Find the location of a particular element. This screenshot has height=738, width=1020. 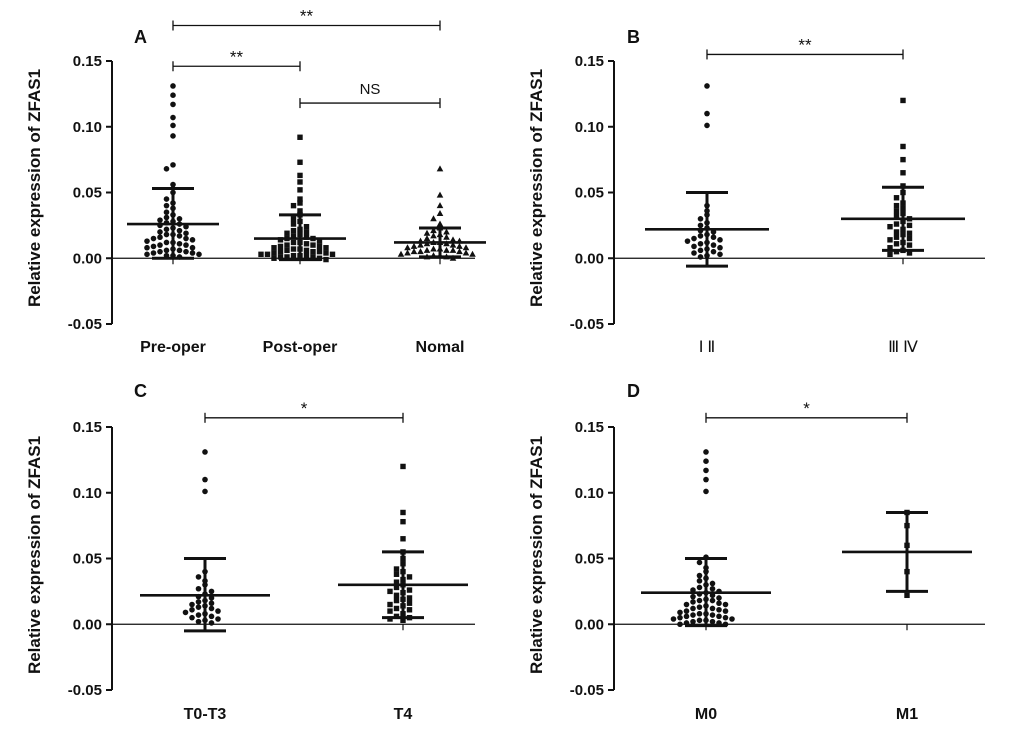

y-tick-label: -0.05 is located at coordinates (587, 324).